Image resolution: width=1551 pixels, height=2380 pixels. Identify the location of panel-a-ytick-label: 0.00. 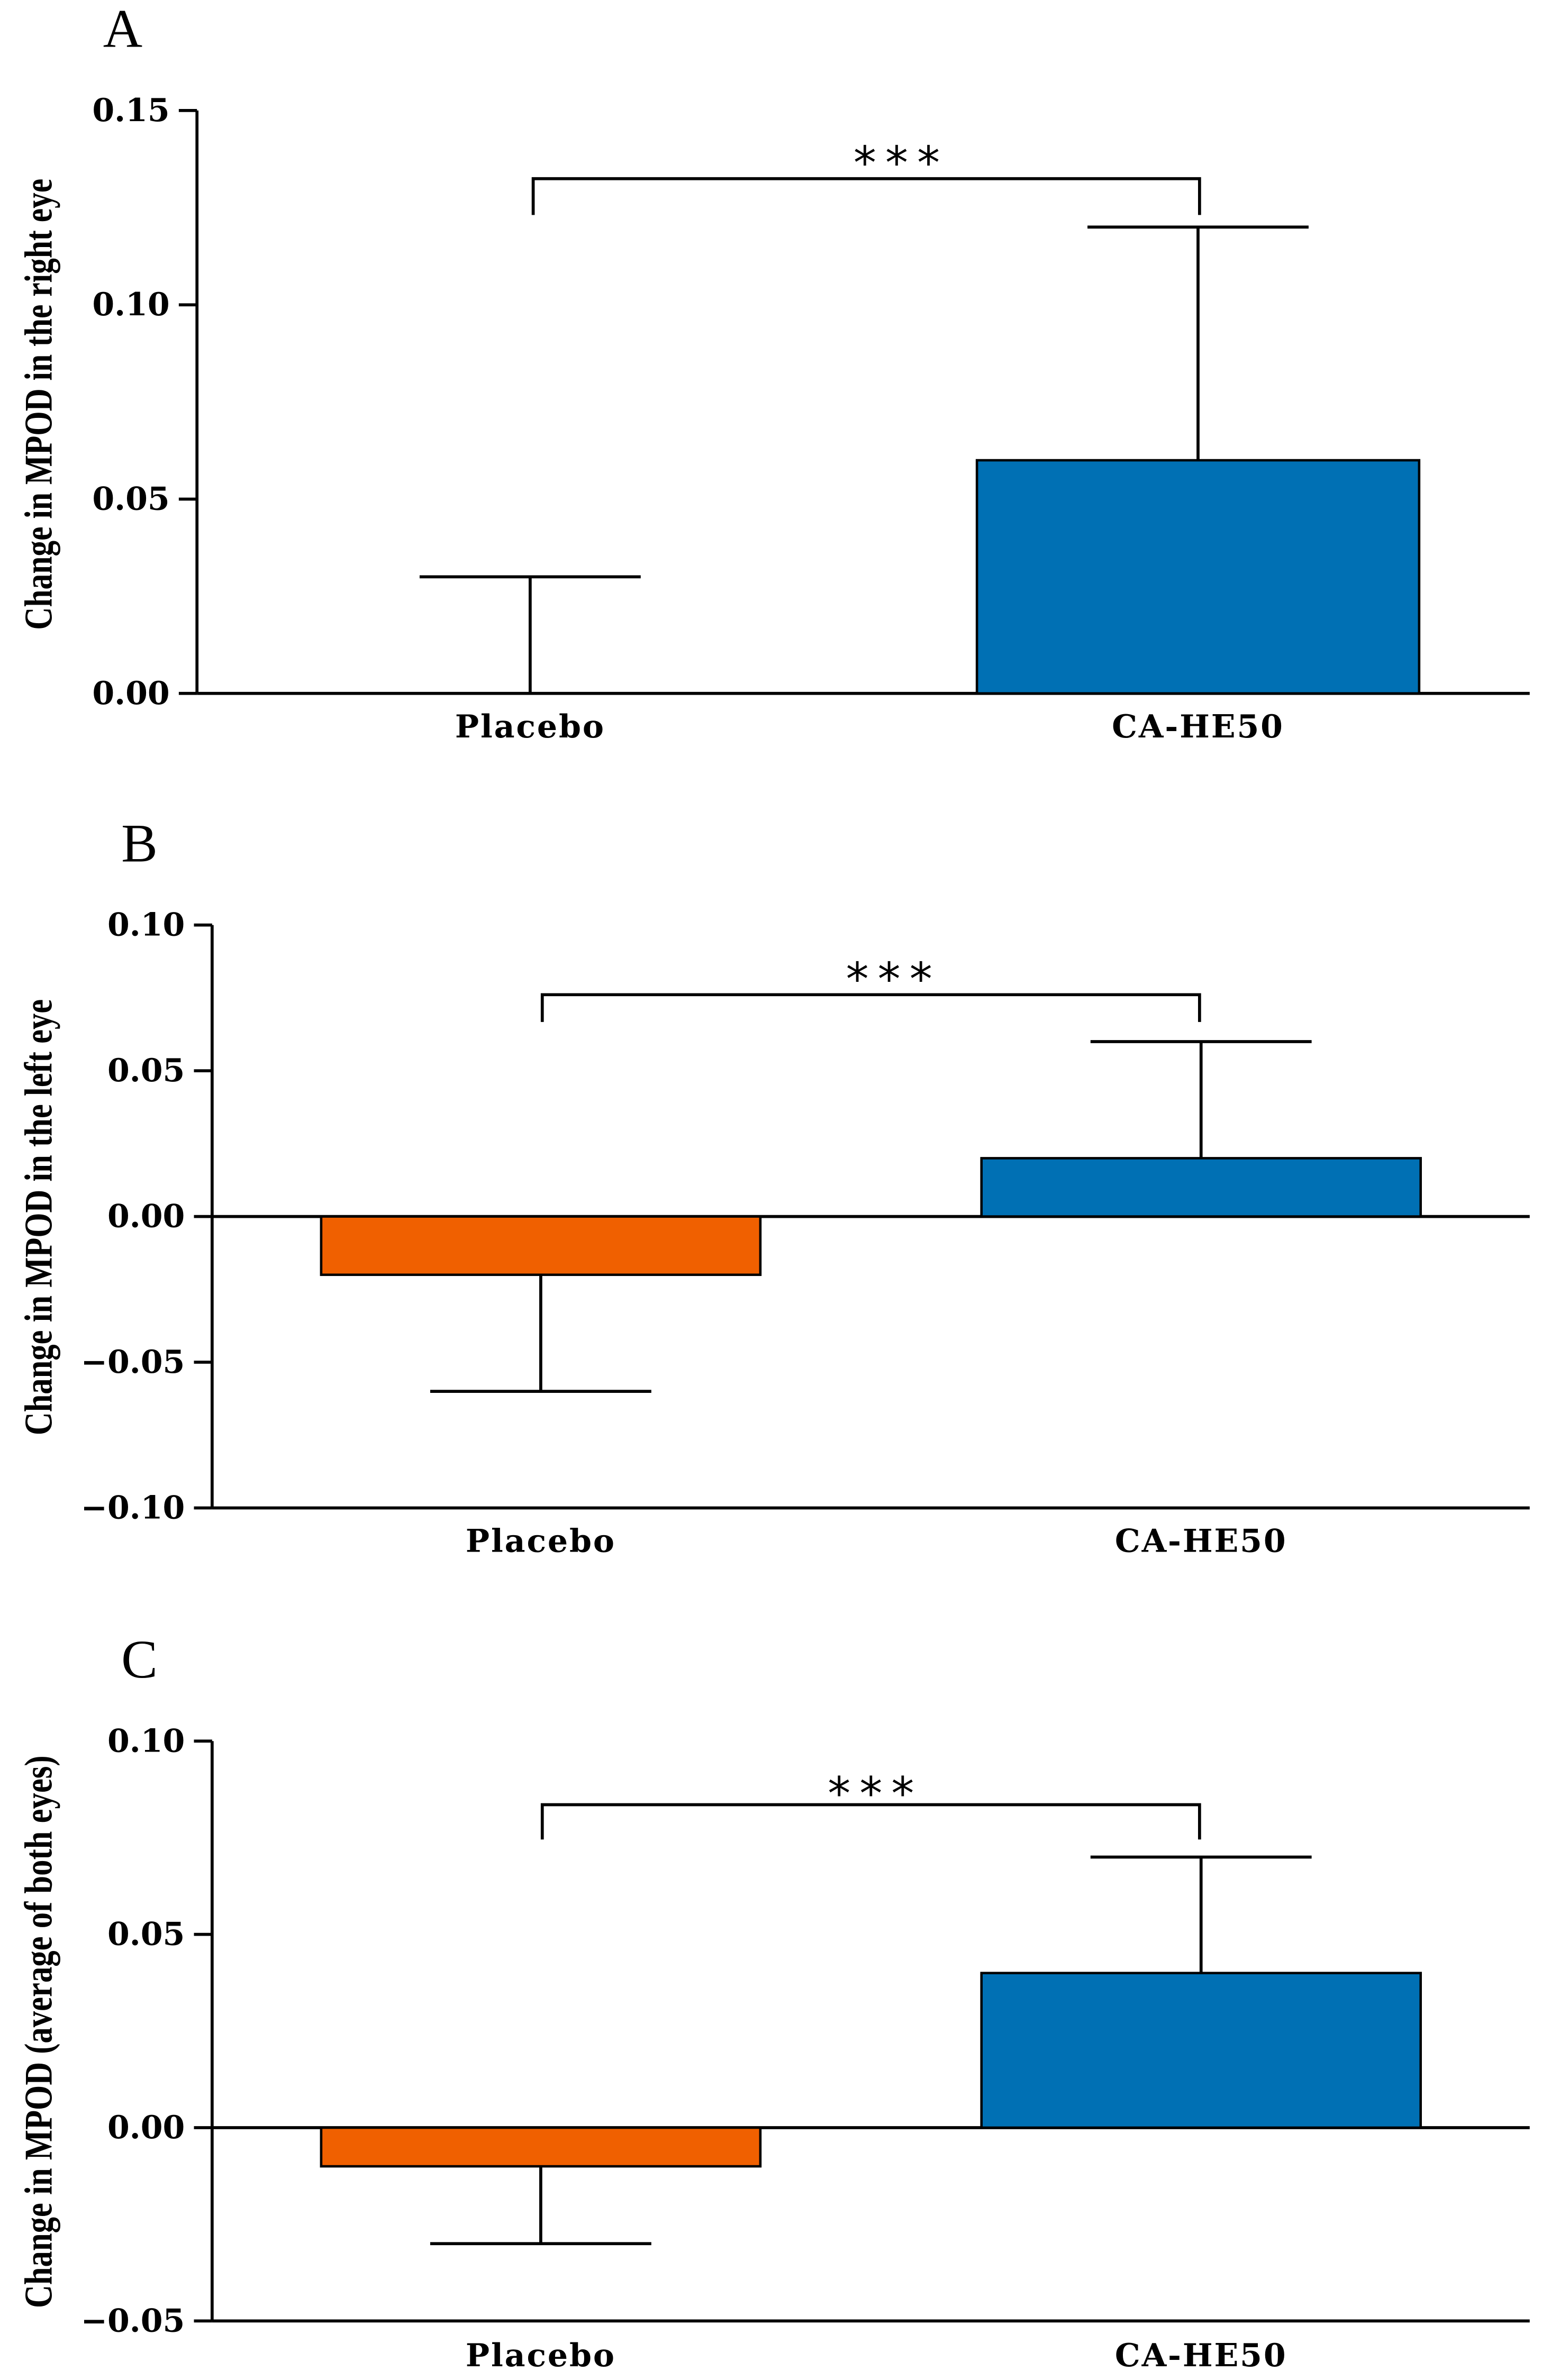
(131, 693).